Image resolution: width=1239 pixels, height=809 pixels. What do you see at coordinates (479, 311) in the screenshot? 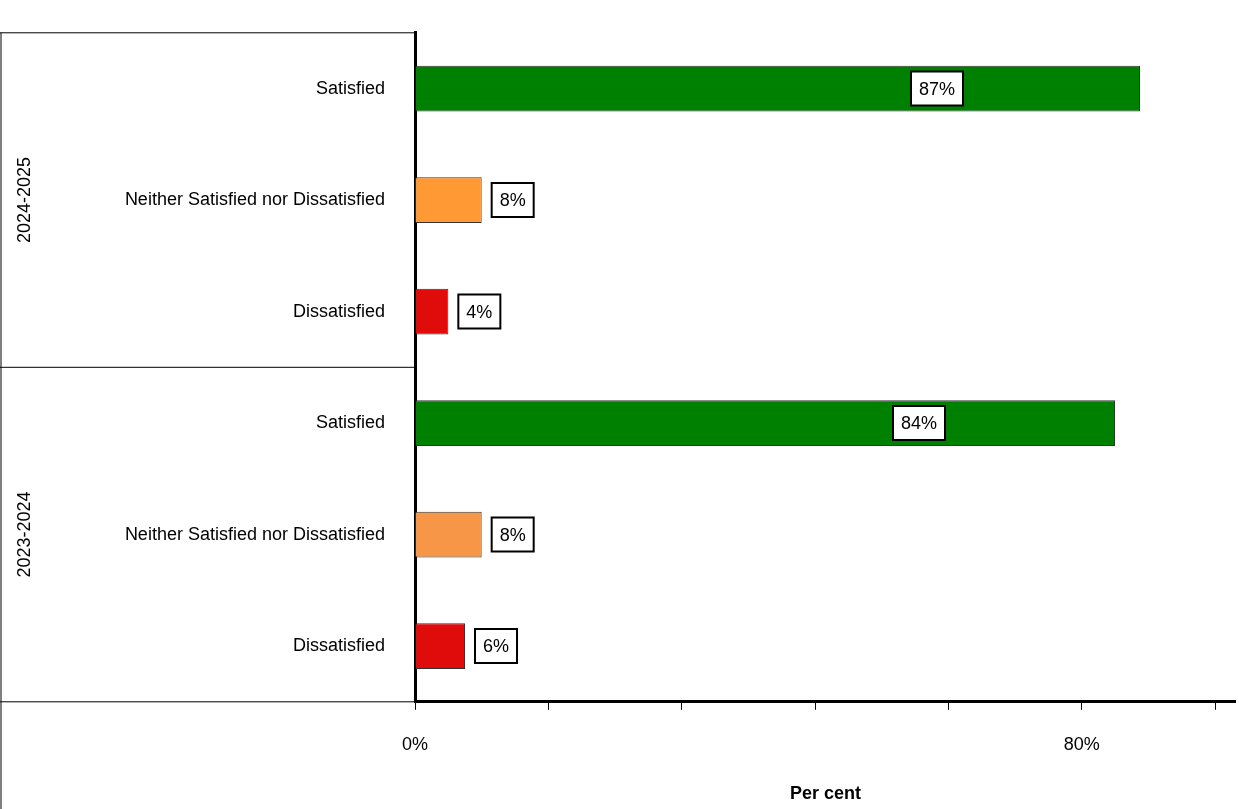
I see `data-label: 4%` at bounding box center [479, 311].